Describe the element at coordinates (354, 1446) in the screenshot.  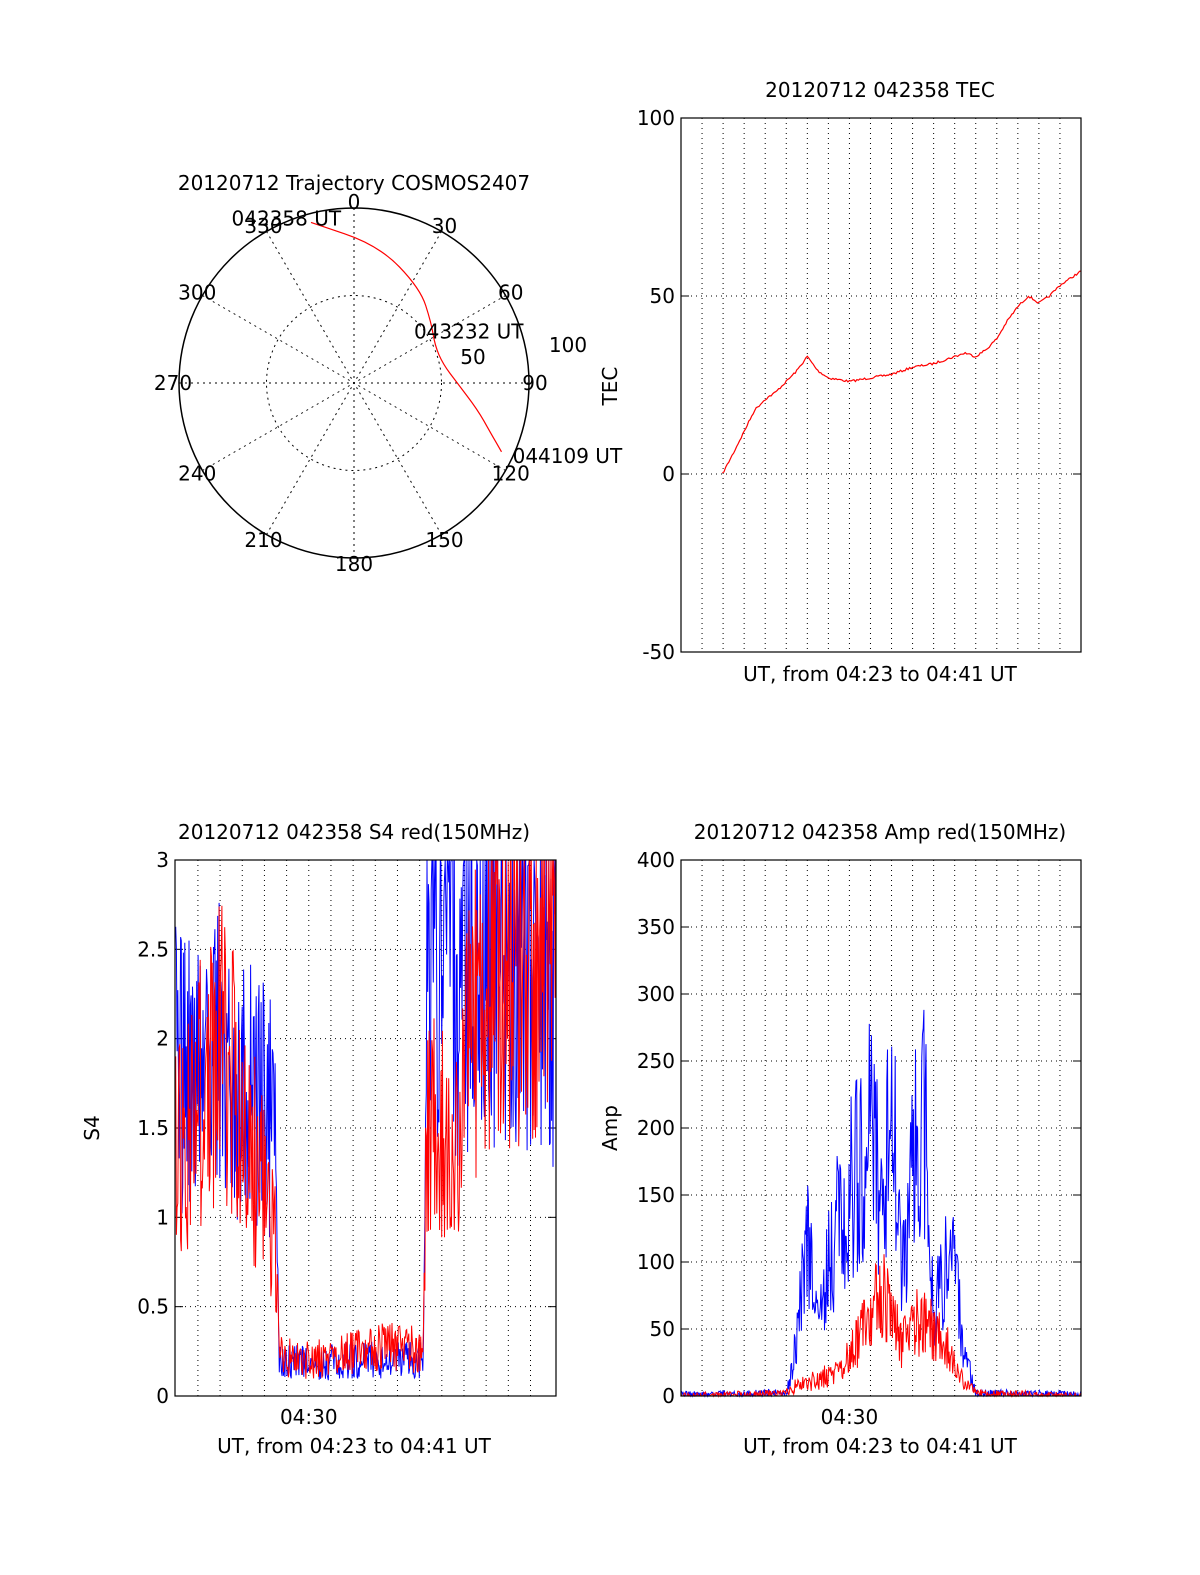
I see `s4-x-axis-label: UT, from 04:23 to 04:41 UT` at that location.